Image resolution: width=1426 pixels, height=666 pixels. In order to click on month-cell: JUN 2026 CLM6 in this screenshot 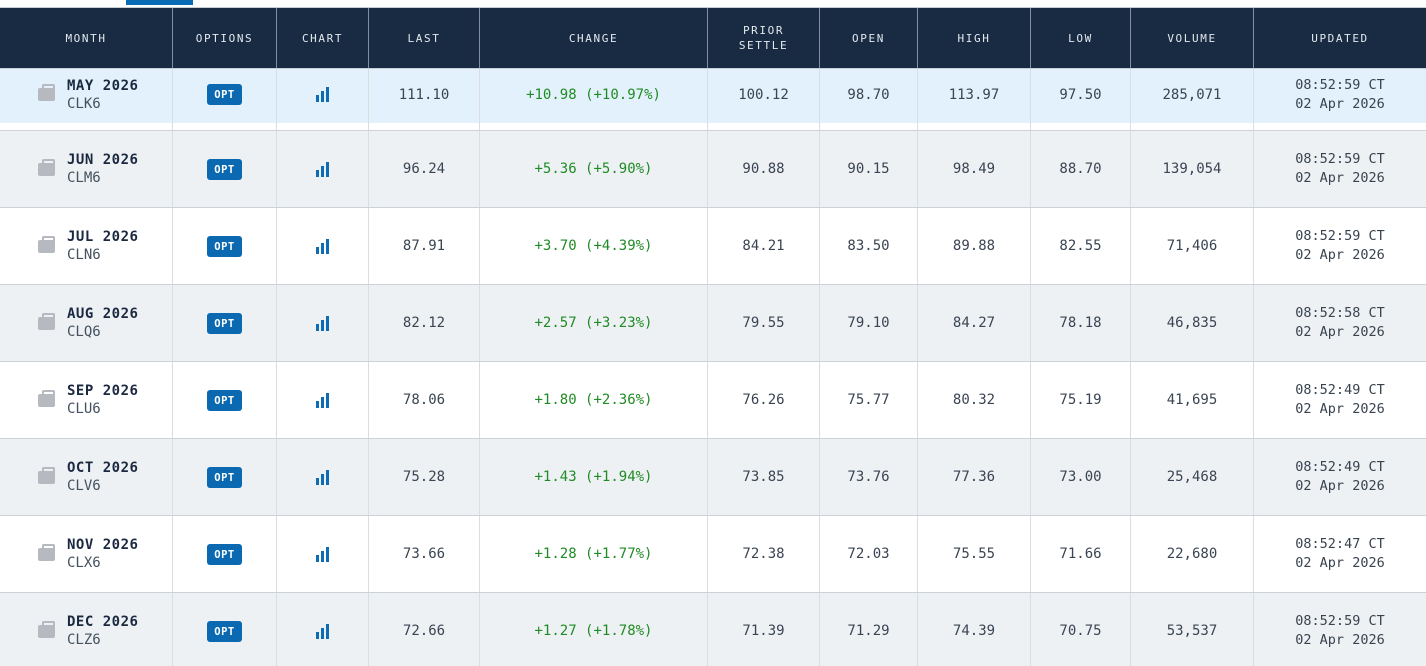, I will do `click(86, 169)`.